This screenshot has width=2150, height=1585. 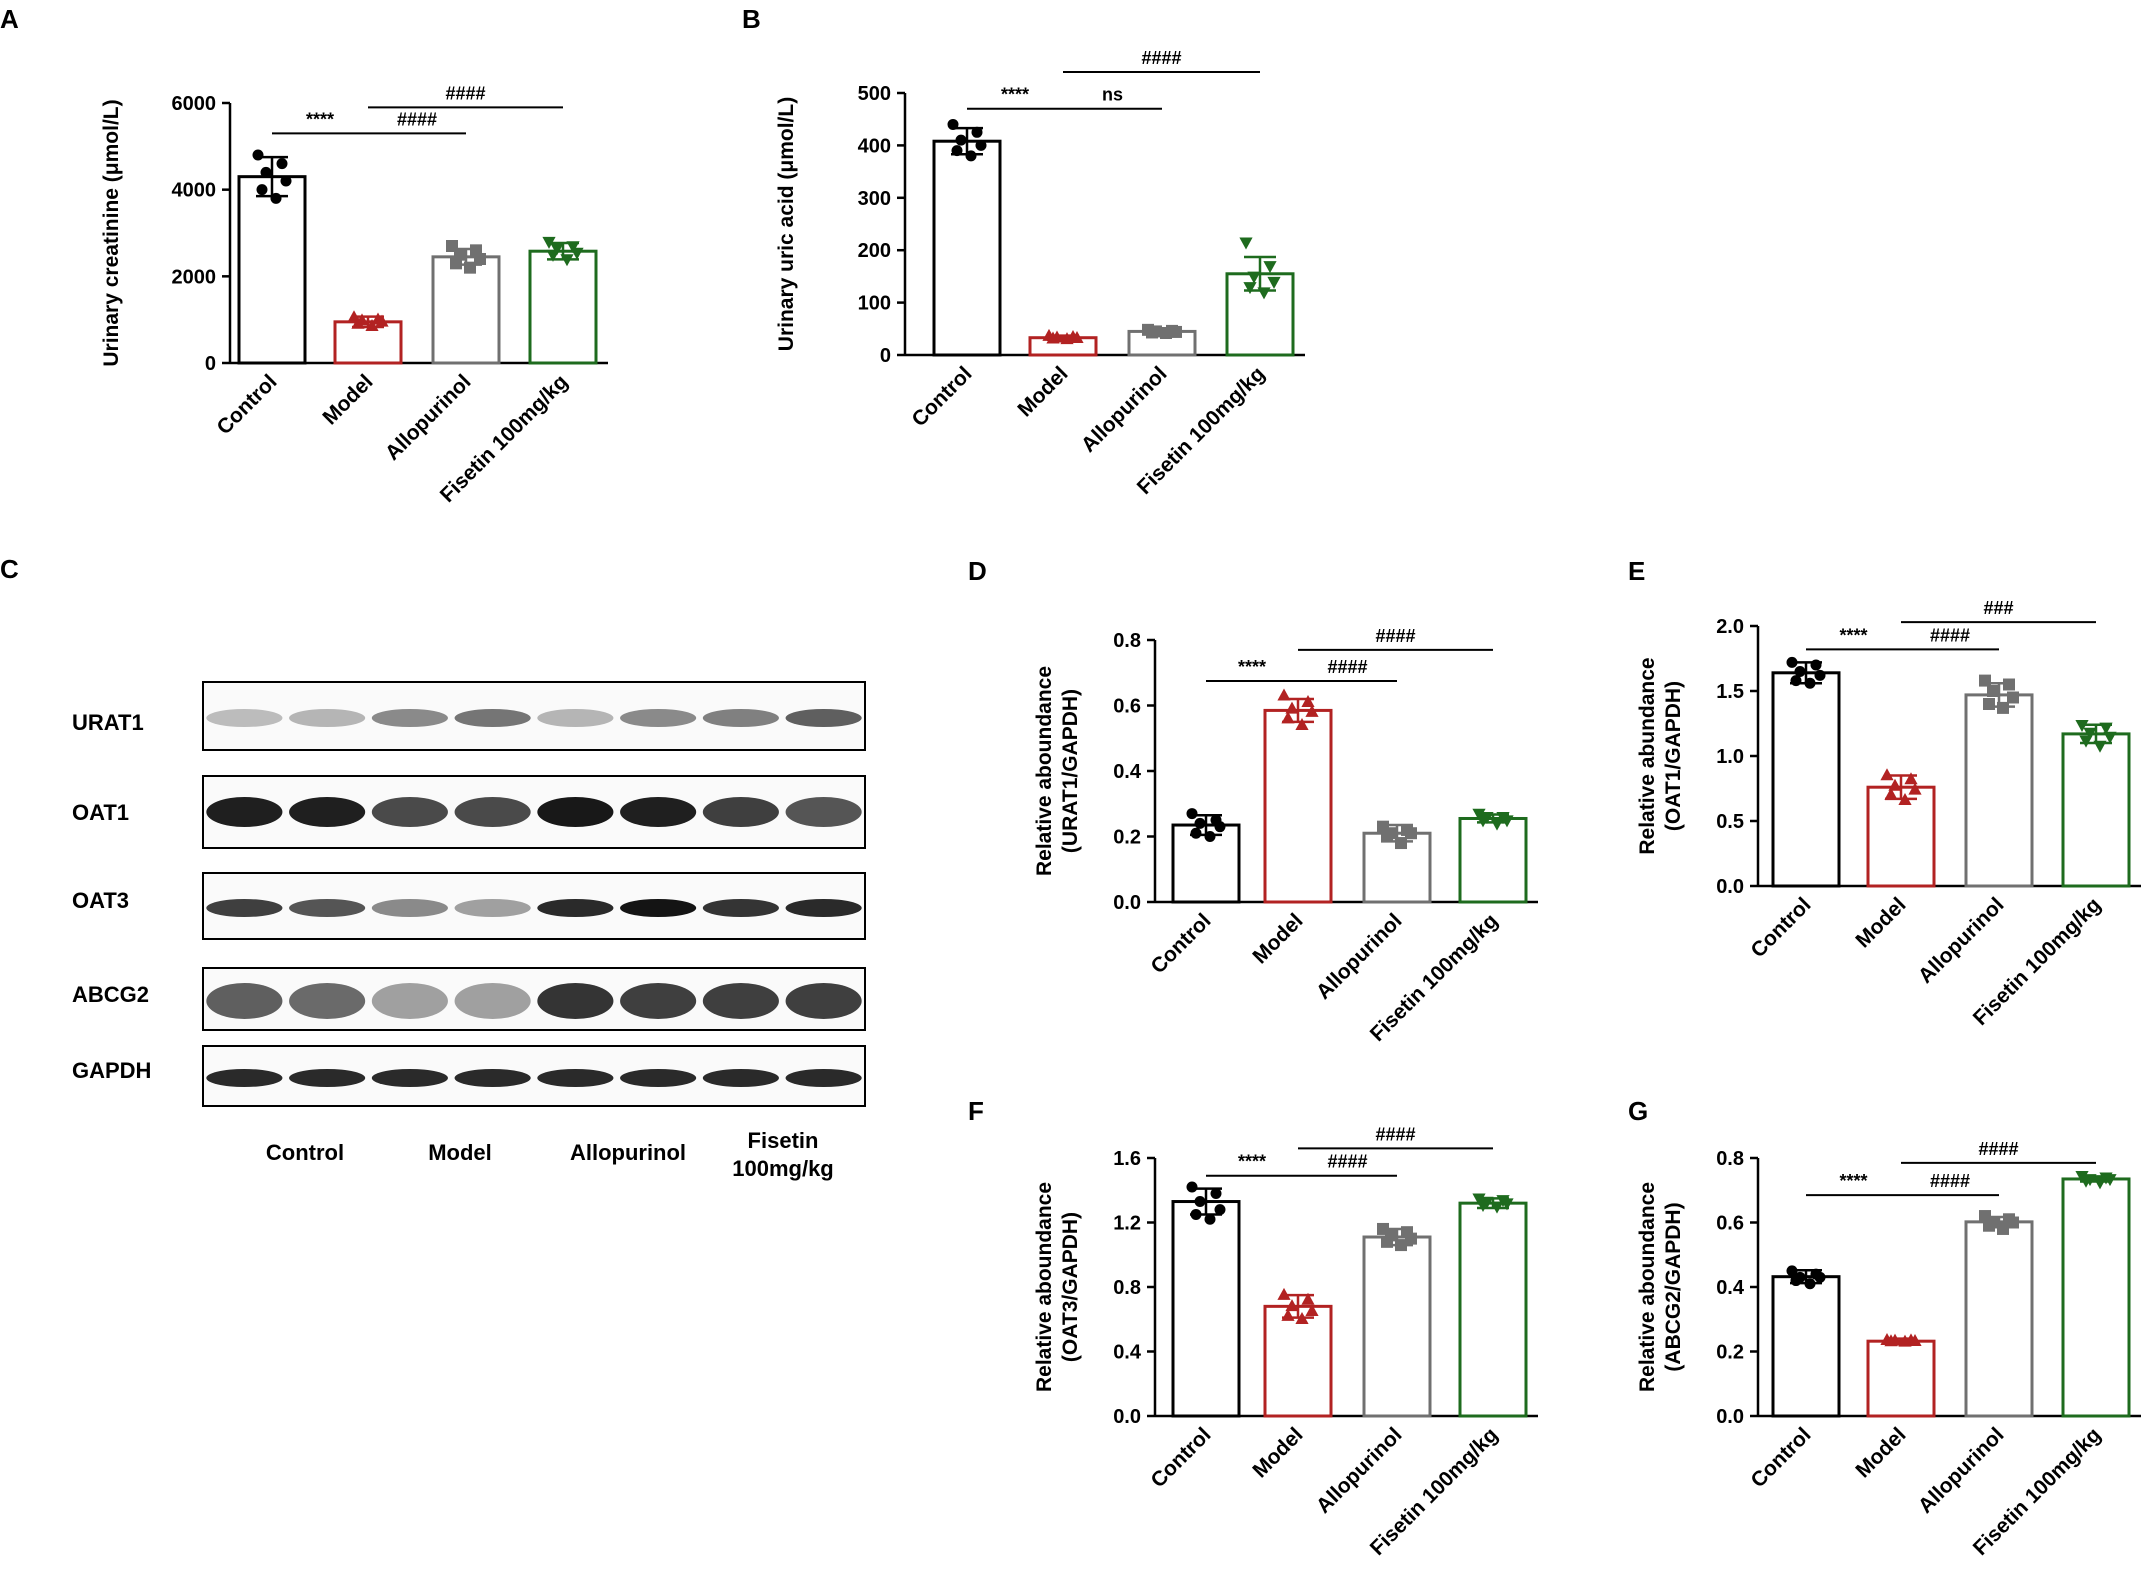 I want to click on panel-label: C, so click(x=9, y=569).